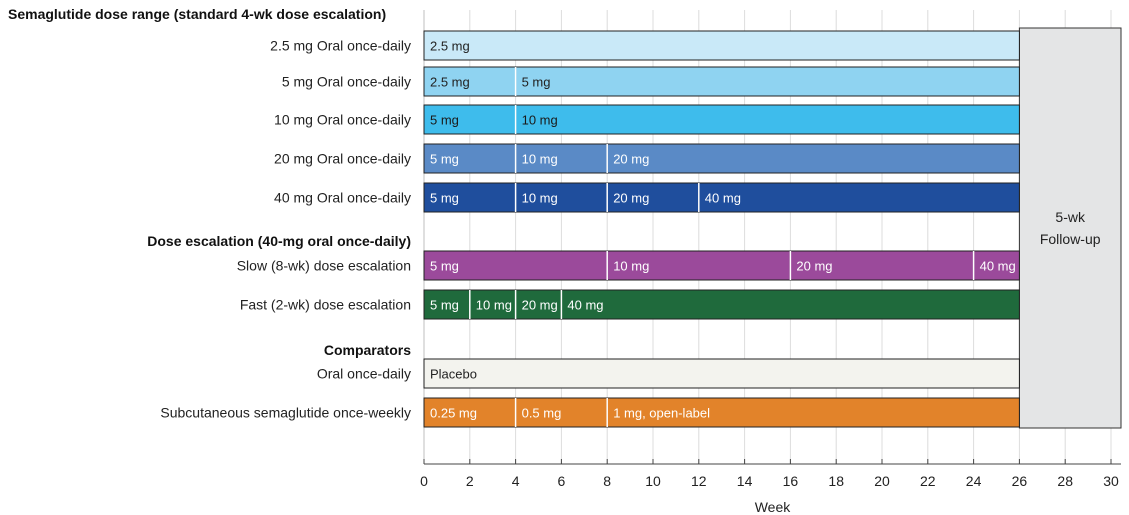  What do you see at coordinates (324, 266) in the screenshot?
I see `row-label: Slow (8-wk) dose escalation` at bounding box center [324, 266].